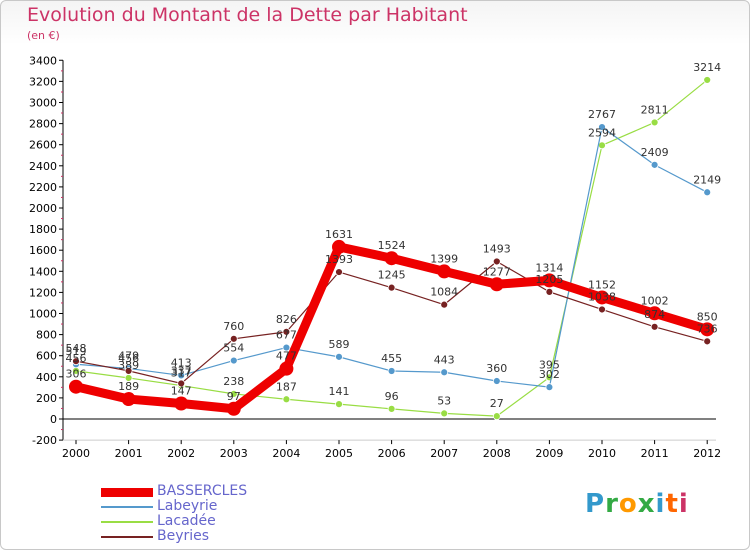 The width and height of the screenshot is (750, 550). What do you see at coordinates (391, 358) in the screenshot?
I see `data-label-labeyrie: 455` at bounding box center [391, 358].